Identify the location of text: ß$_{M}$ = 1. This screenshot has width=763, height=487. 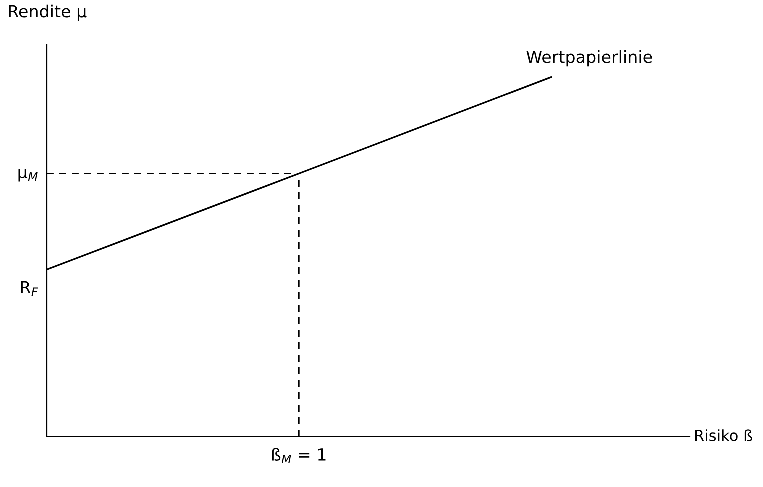
(299, 456).